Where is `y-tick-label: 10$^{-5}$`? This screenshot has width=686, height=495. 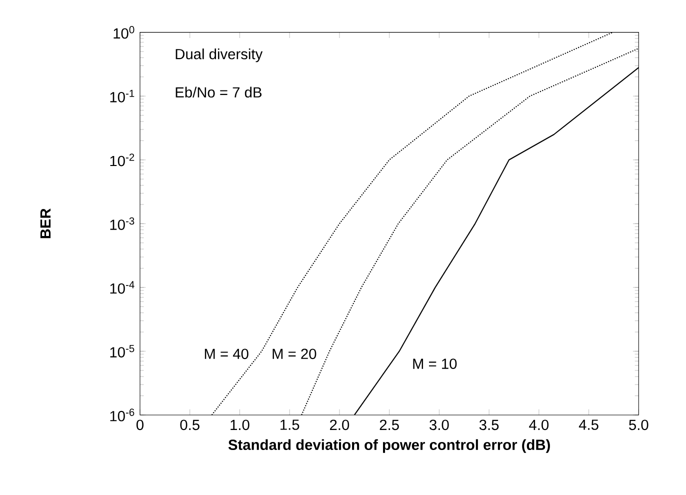
y-tick-label: 10$^{-5}$ is located at coordinates (122, 351).